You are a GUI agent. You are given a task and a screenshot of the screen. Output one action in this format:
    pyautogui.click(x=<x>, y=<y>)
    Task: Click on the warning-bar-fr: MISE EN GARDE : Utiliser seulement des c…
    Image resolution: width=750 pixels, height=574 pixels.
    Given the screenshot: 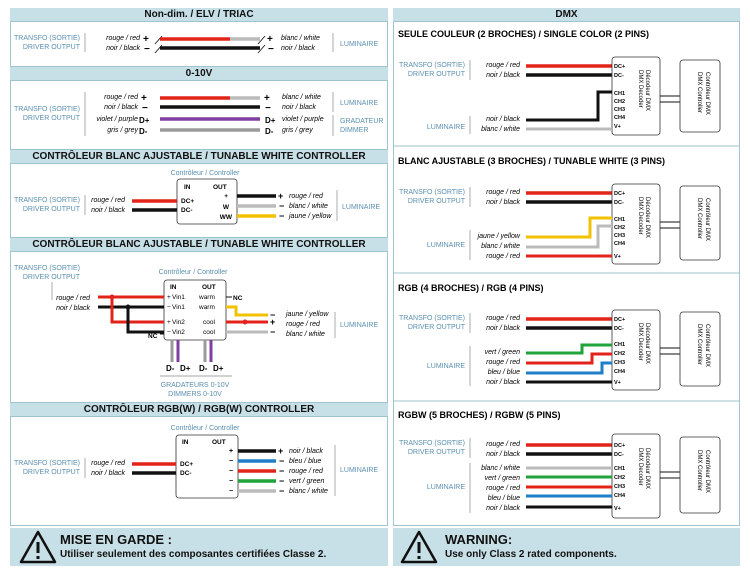 What is the action you would take?
    pyautogui.click(x=199, y=547)
    